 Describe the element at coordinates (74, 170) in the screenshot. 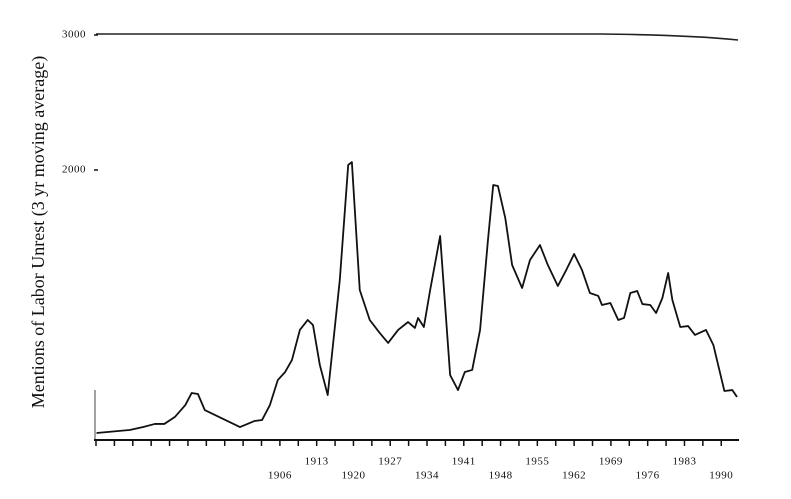

I see `y-tick-label: 2000` at that location.